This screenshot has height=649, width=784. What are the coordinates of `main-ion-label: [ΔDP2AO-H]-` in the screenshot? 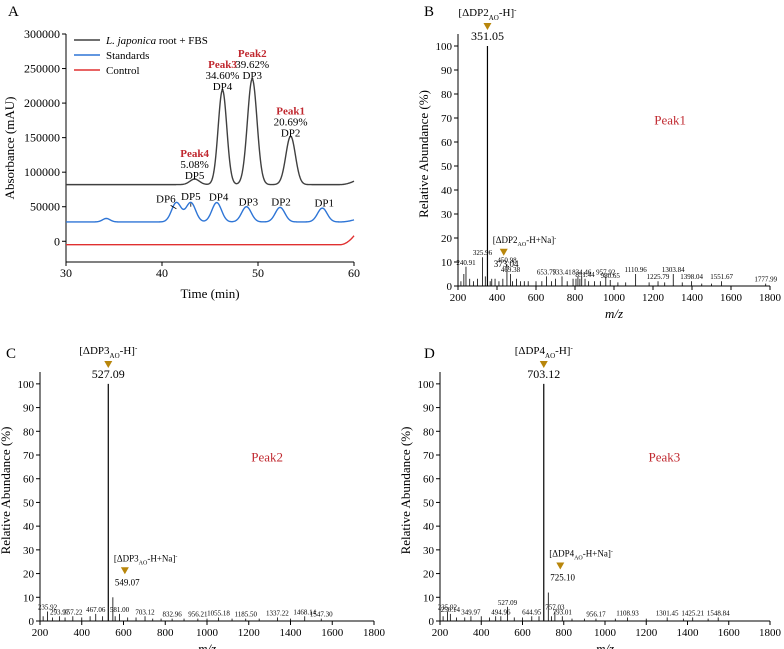 It's located at (487, 14).